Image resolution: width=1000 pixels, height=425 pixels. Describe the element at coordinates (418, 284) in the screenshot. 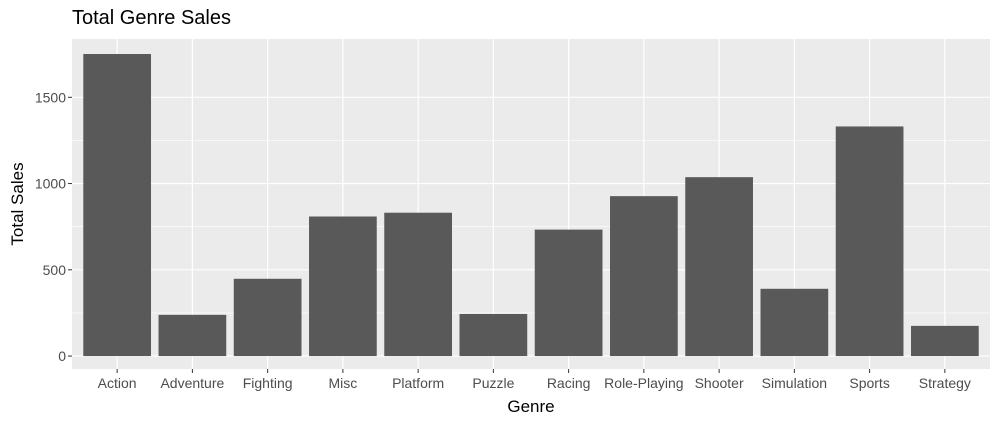

I see `bar-platform` at that location.